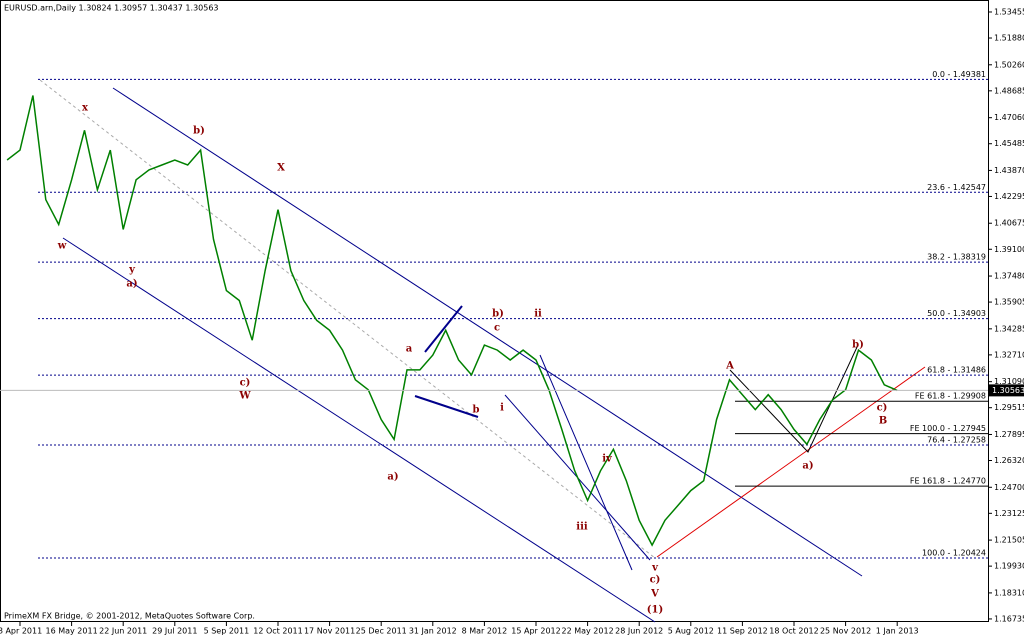 Image resolution: width=1024 pixels, height=636 pixels. Describe the element at coordinates (1009, 223) in the screenshot. I see `y-tick-label: 1.40675` at that location.